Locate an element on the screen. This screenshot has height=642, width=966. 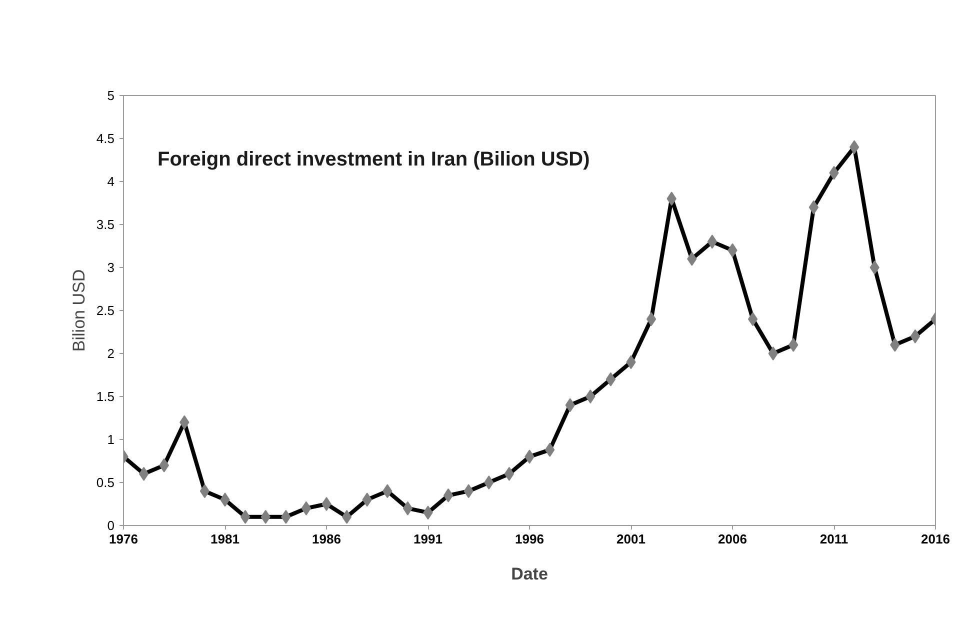
x-tick-label: 2006 is located at coordinates (732, 539).